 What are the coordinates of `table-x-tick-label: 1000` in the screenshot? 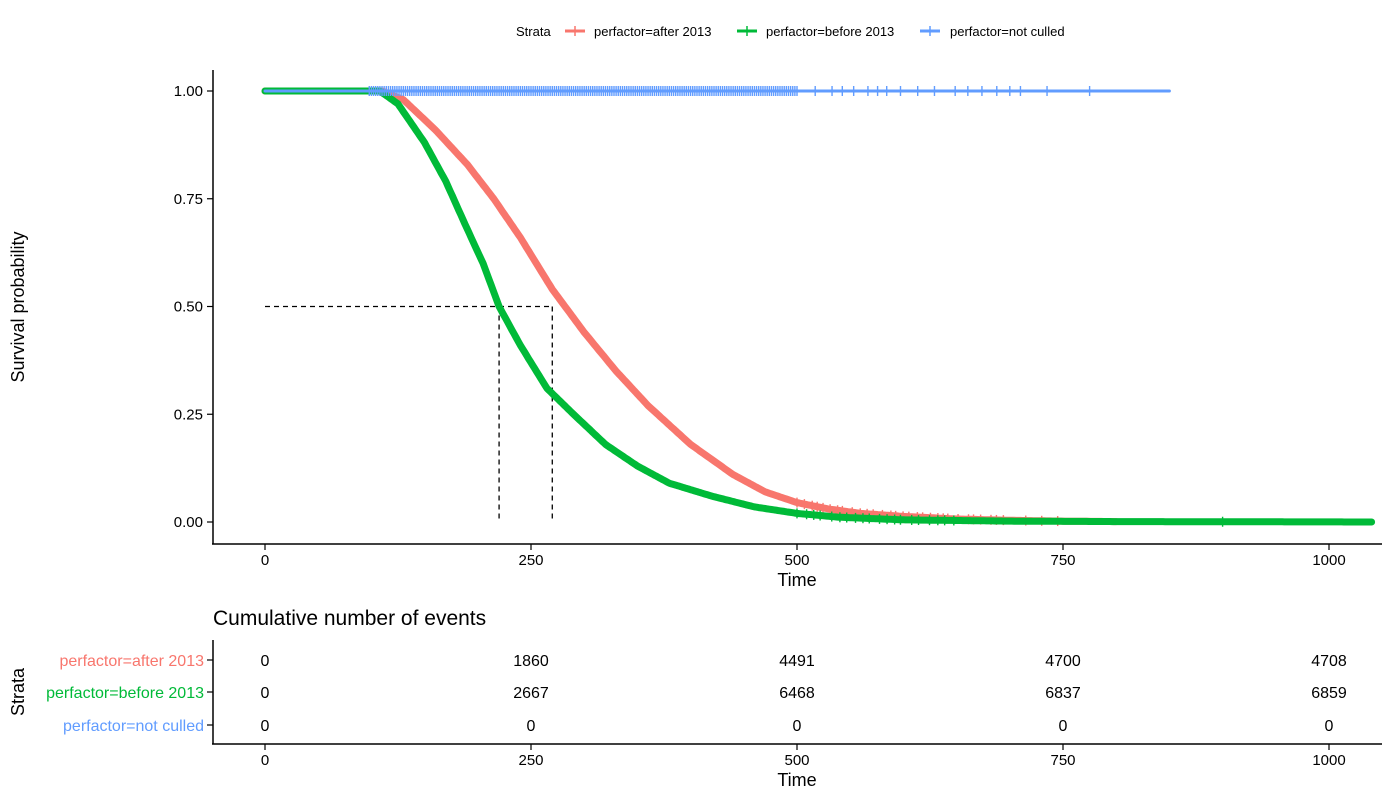 It's located at (1328, 760).